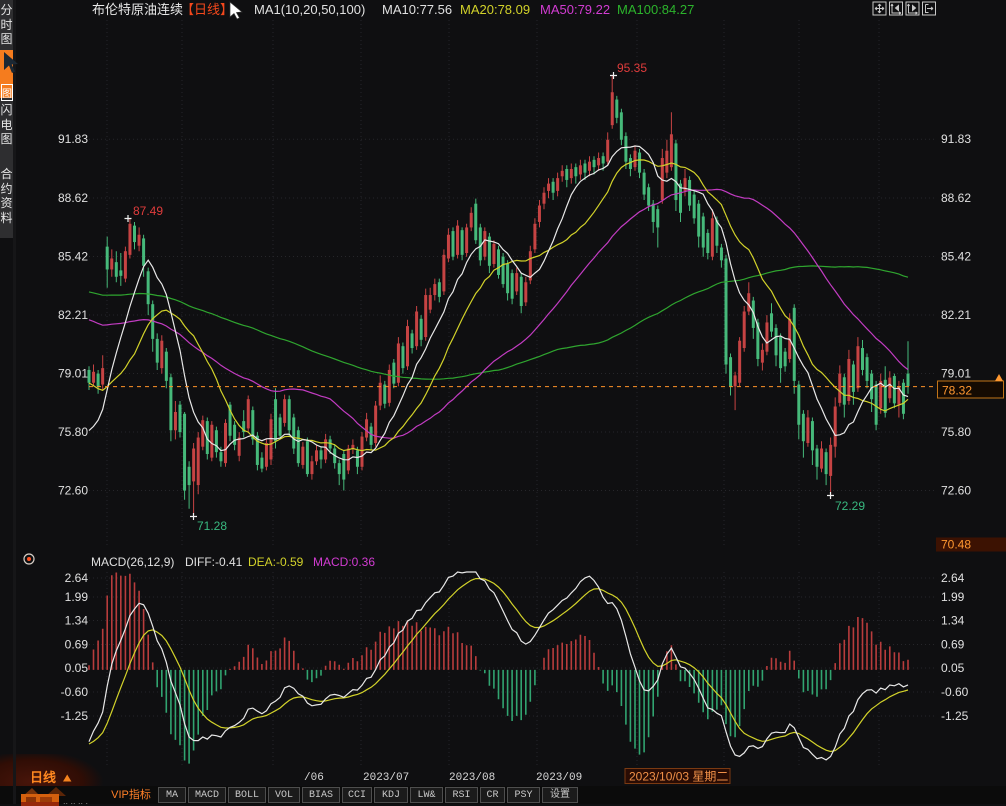  Describe the element at coordinates (472, 778) in the screenshot. I see `svg-text: 2023/08` at that location.